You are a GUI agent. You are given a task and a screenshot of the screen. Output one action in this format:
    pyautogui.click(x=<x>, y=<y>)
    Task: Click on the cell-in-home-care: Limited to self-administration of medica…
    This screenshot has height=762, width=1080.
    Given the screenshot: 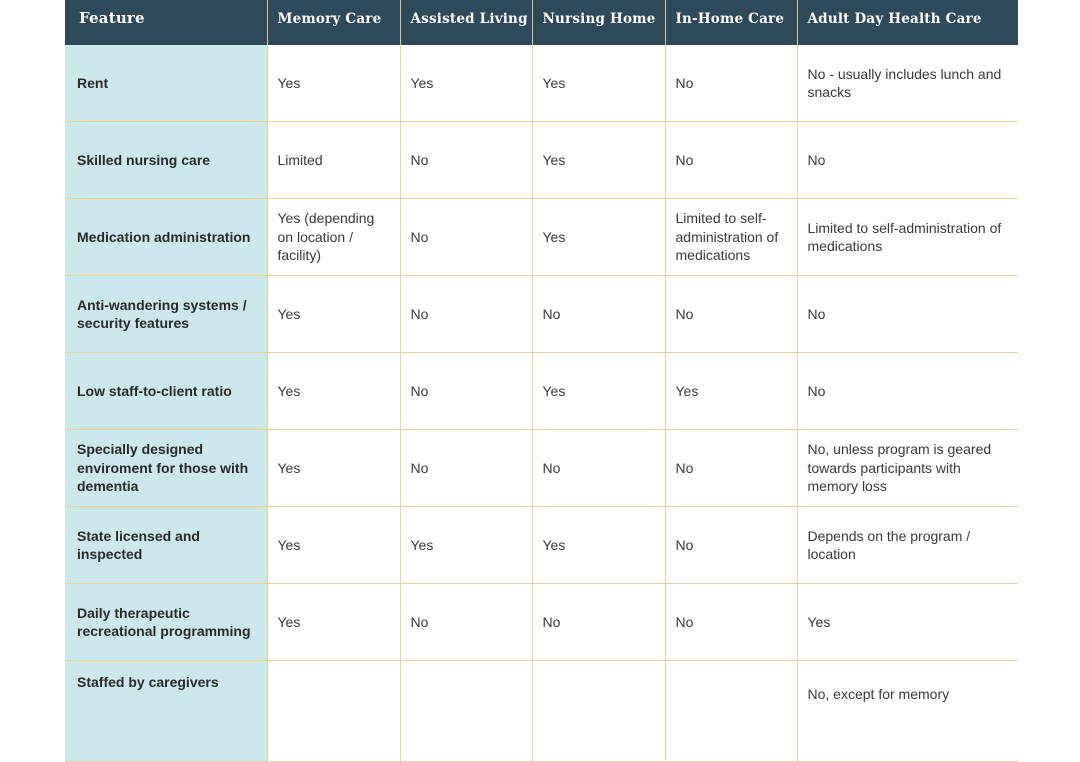 What is the action you would take?
    pyautogui.click(x=731, y=237)
    